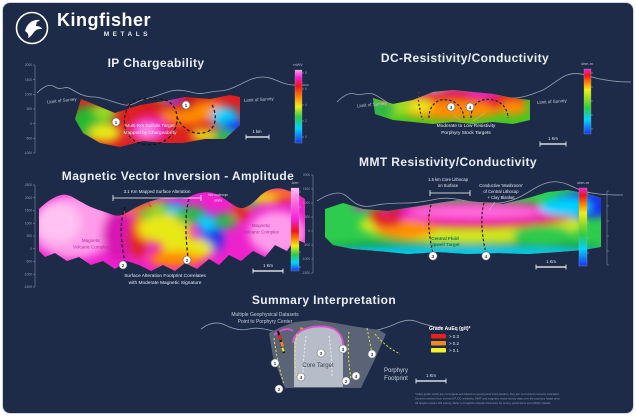 Image resolution: width=636 pixels, height=416 pixels. Describe the element at coordinates (178, 176) in the screenshot. I see `mvi-title: Magnetic Vector Inversion - Amplitude` at that location.